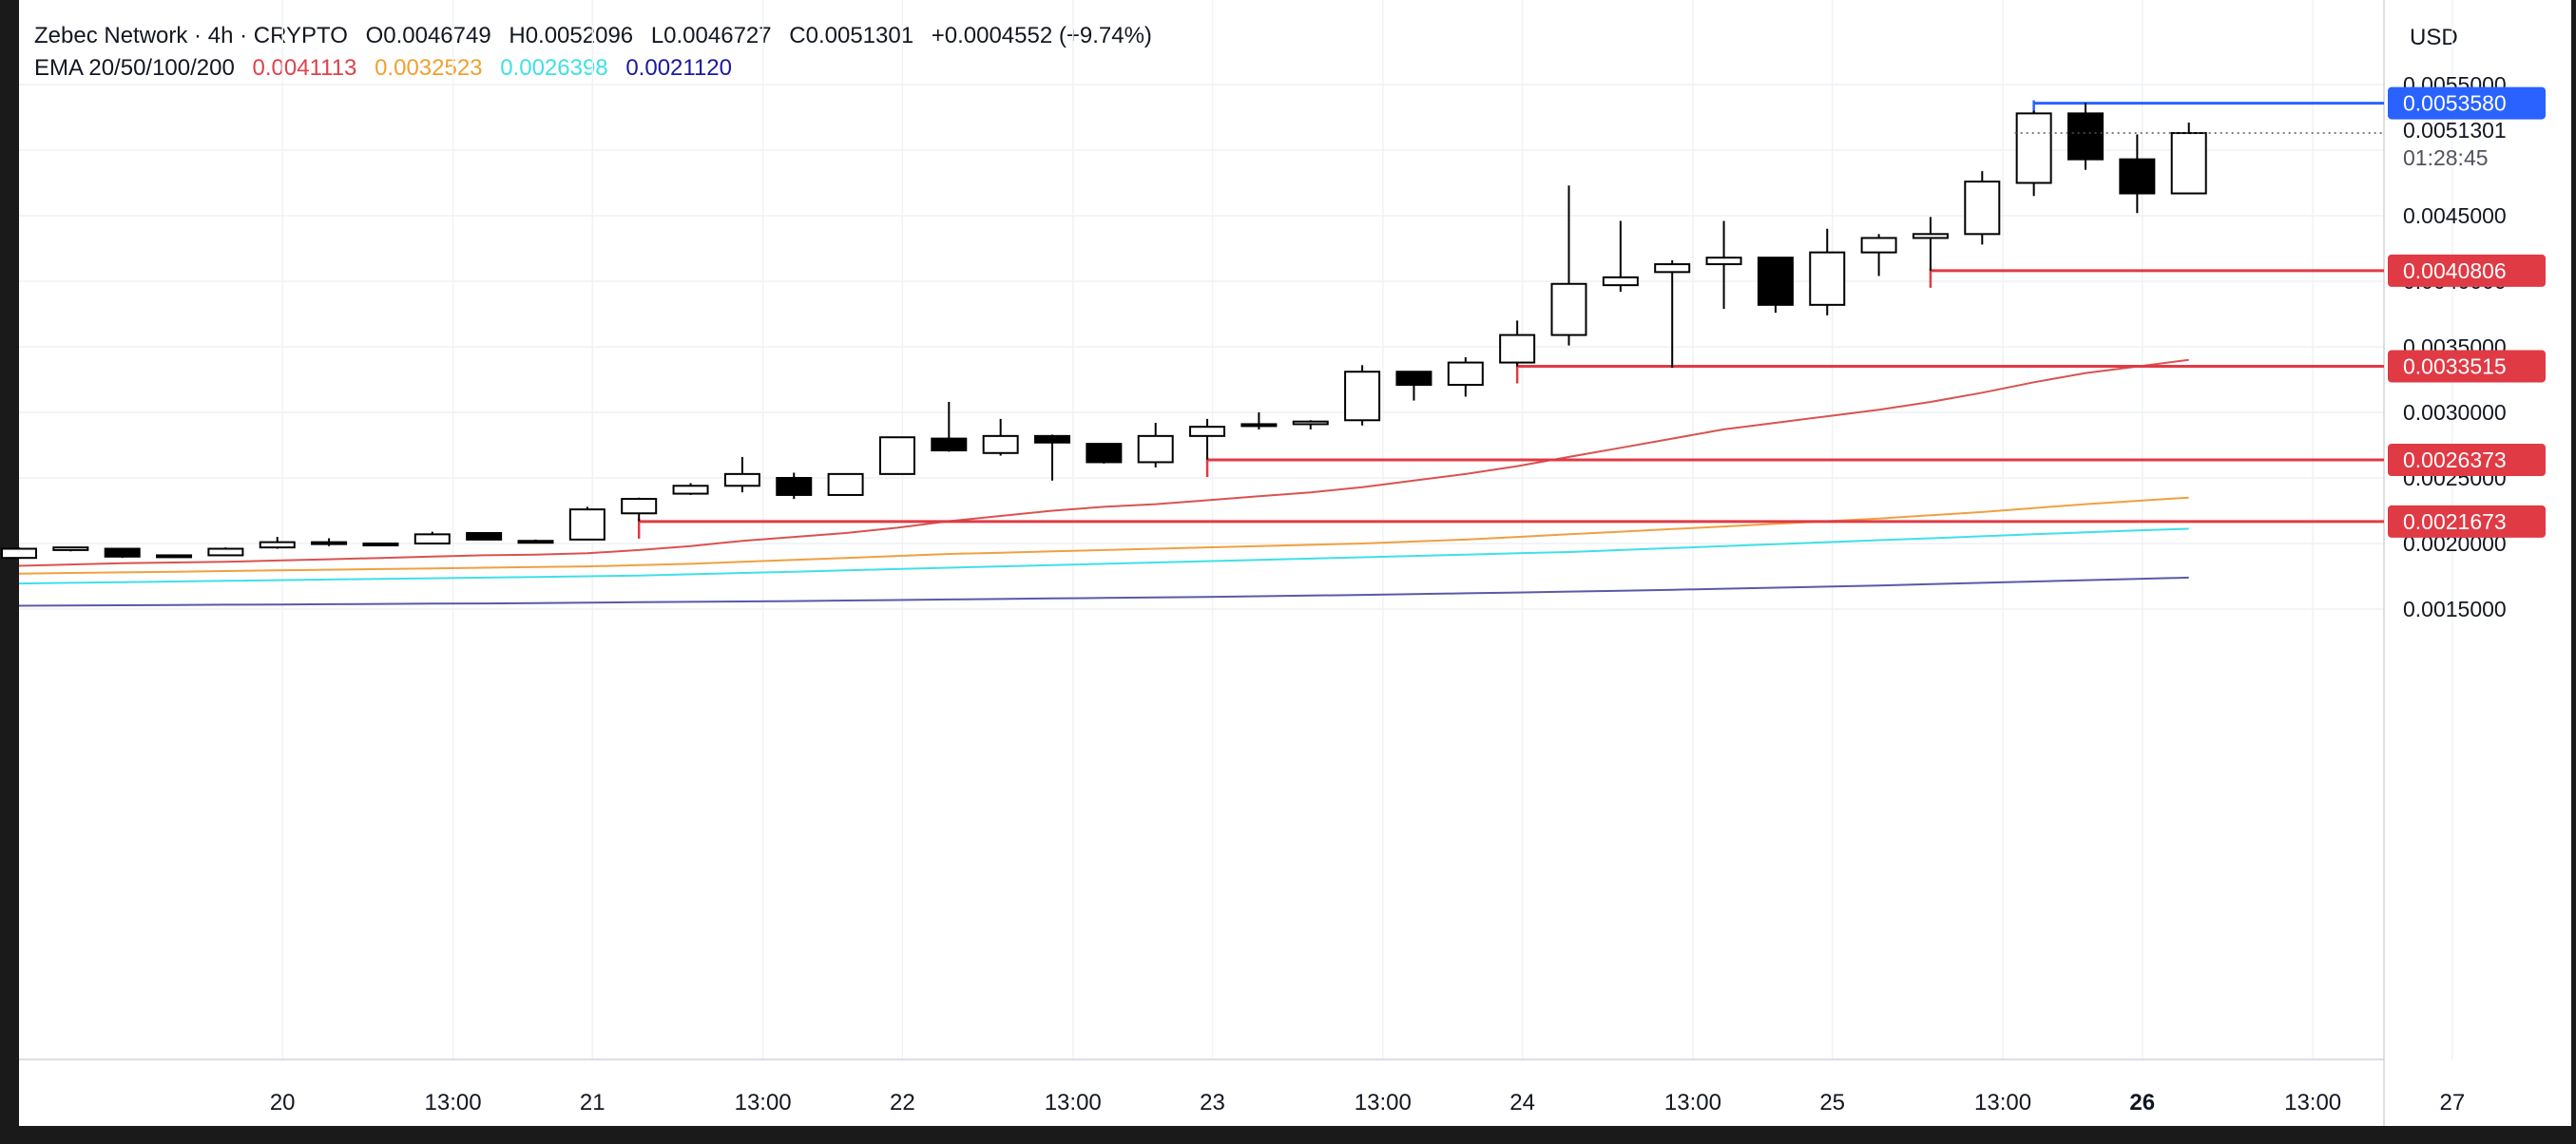 The image size is (2576, 1144). I want to click on ema-label: EMA 20/50/100/200, so click(134, 68).